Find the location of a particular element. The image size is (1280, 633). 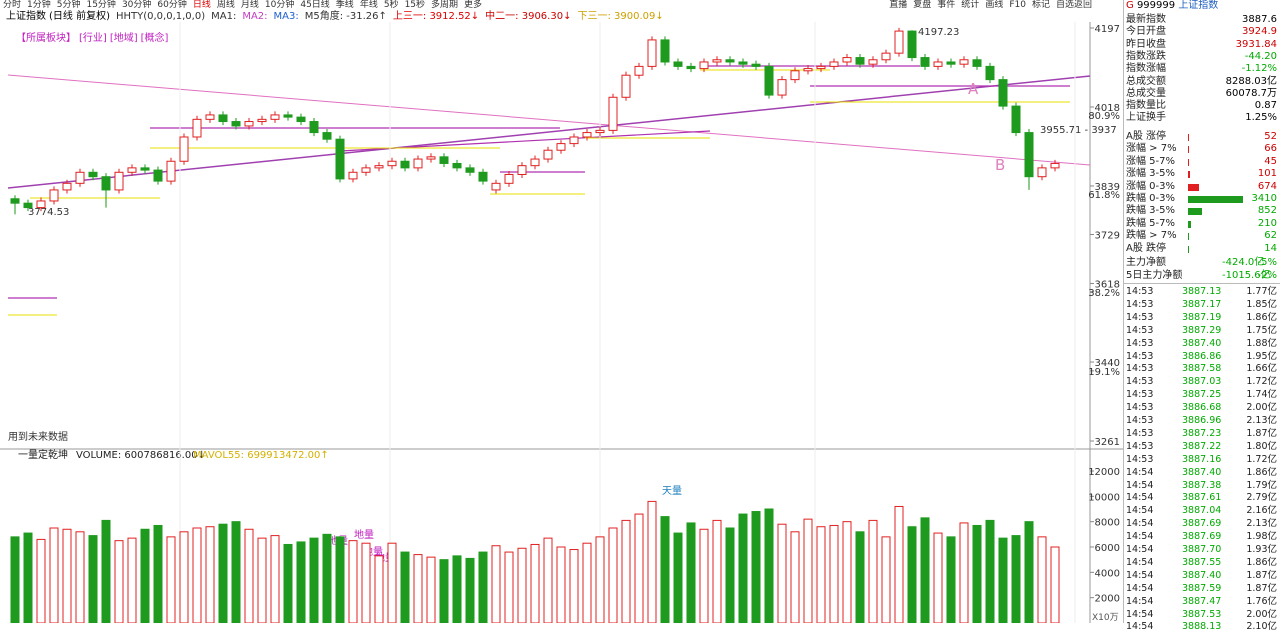

breadth-value: 101 is located at coordinates (1267, 174).